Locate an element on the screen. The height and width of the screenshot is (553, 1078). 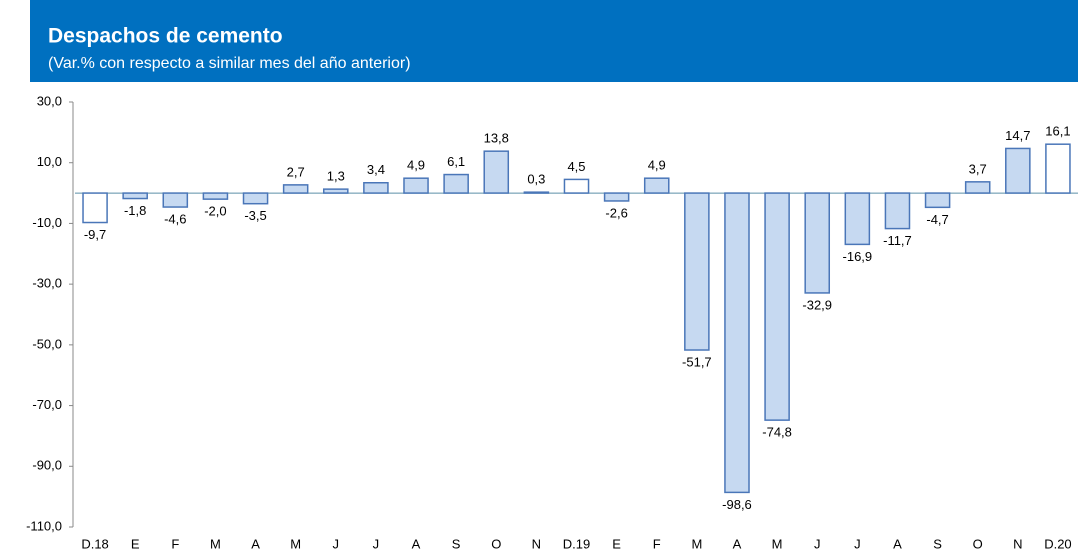
data-label: 6,1 is located at coordinates (456, 161).